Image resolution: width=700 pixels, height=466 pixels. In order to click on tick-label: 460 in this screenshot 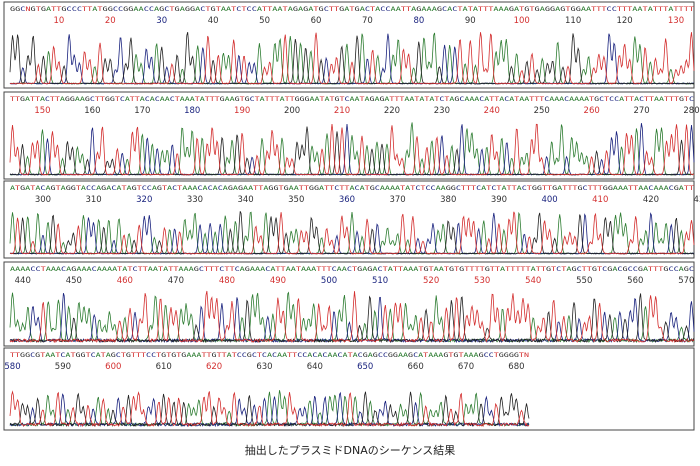, I will do `click(125, 281)`.